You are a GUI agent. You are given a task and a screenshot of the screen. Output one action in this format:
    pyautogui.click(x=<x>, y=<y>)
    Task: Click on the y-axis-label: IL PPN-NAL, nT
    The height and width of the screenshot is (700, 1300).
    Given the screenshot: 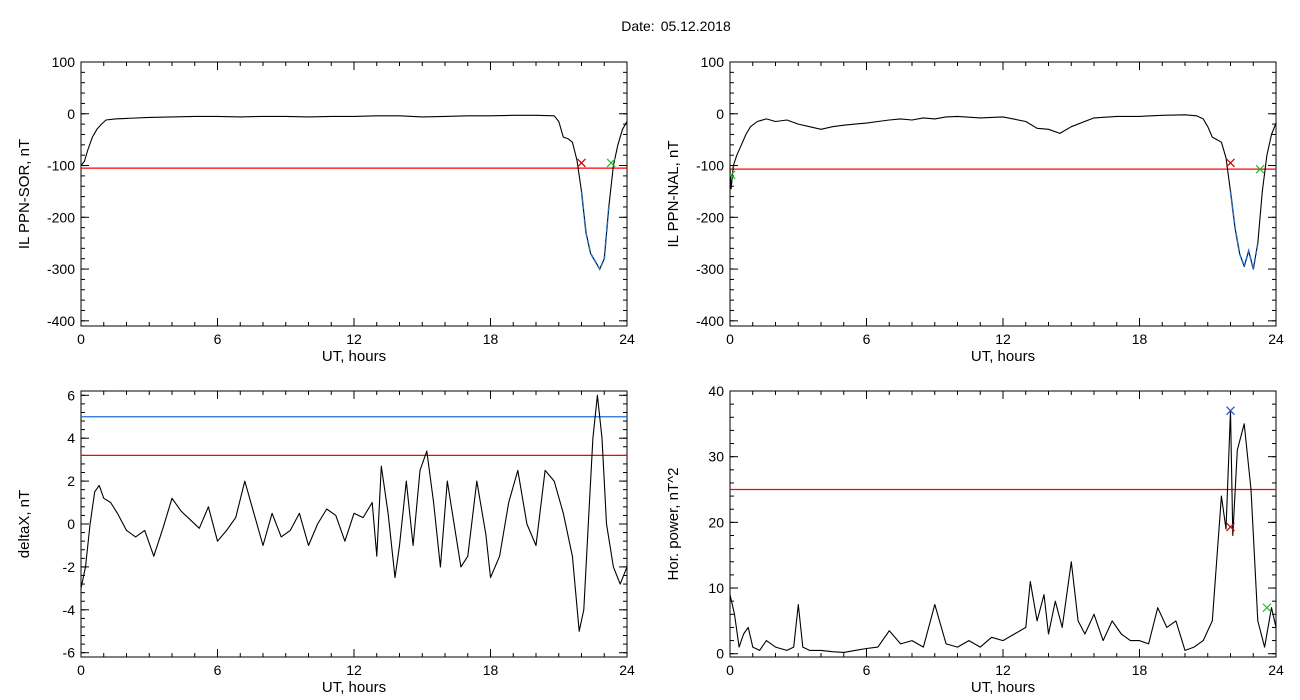 What is the action you would take?
    pyautogui.click(x=673, y=194)
    